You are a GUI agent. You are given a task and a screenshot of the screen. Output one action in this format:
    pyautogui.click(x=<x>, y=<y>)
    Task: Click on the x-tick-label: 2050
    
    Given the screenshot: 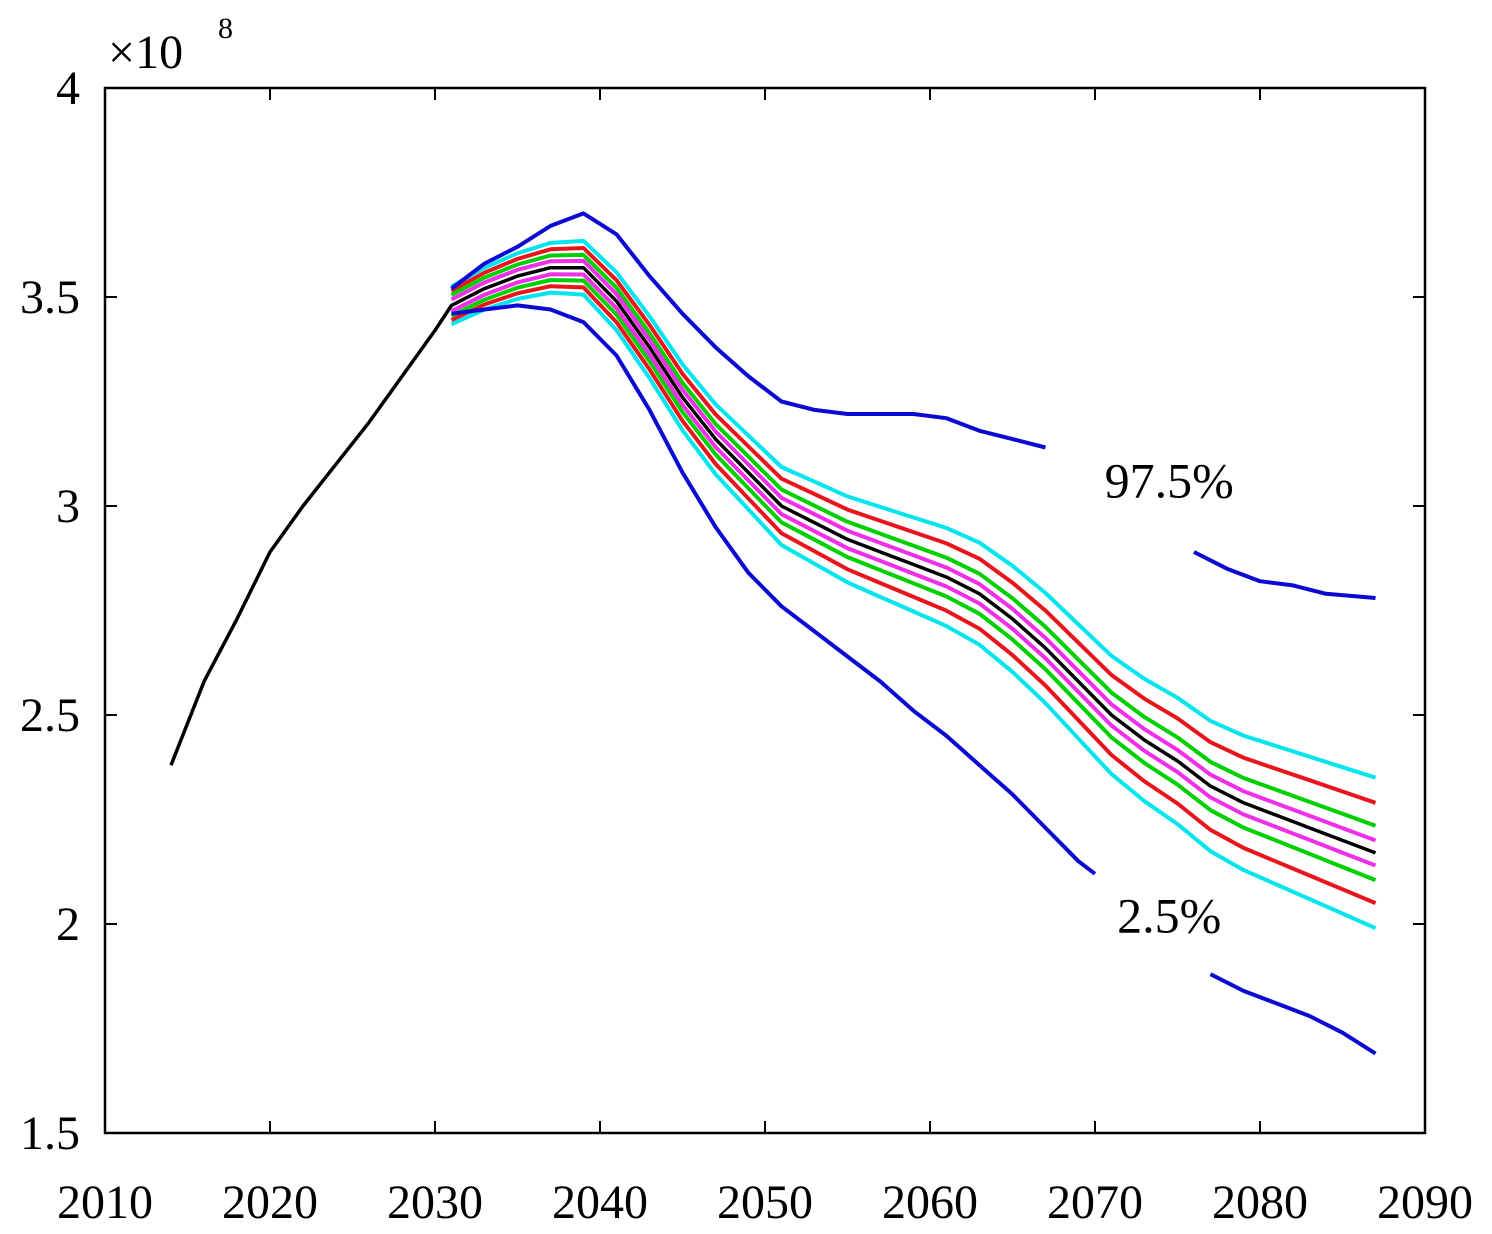 What is the action you would take?
    pyautogui.click(x=765, y=1202)
    